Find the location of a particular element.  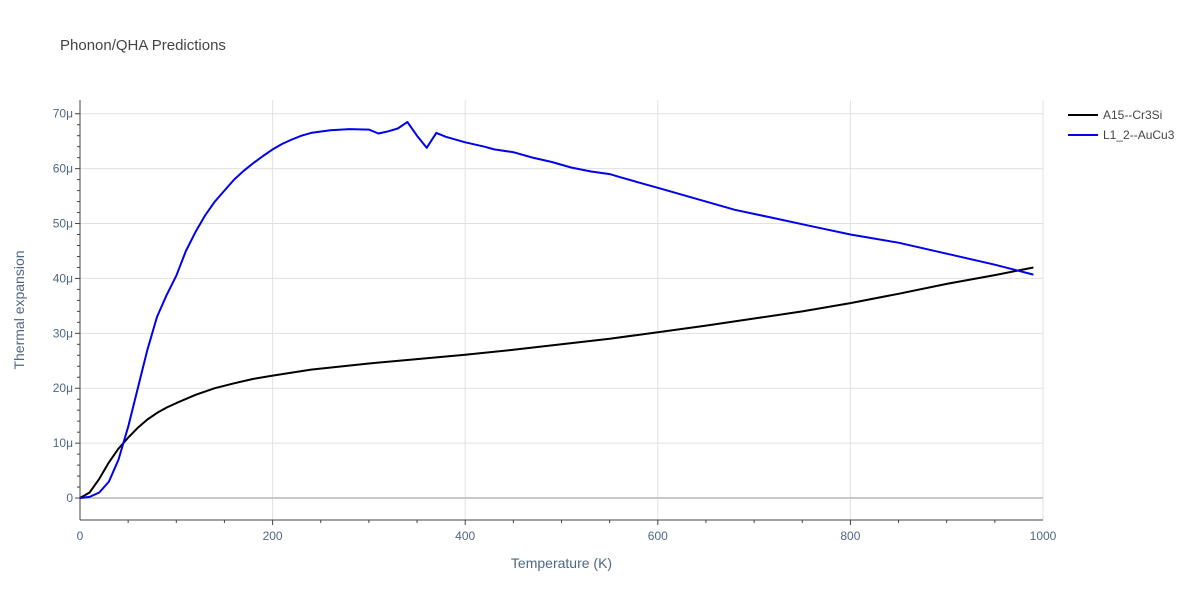

x-tick-label: 800 is located at coordinates (850, 536).